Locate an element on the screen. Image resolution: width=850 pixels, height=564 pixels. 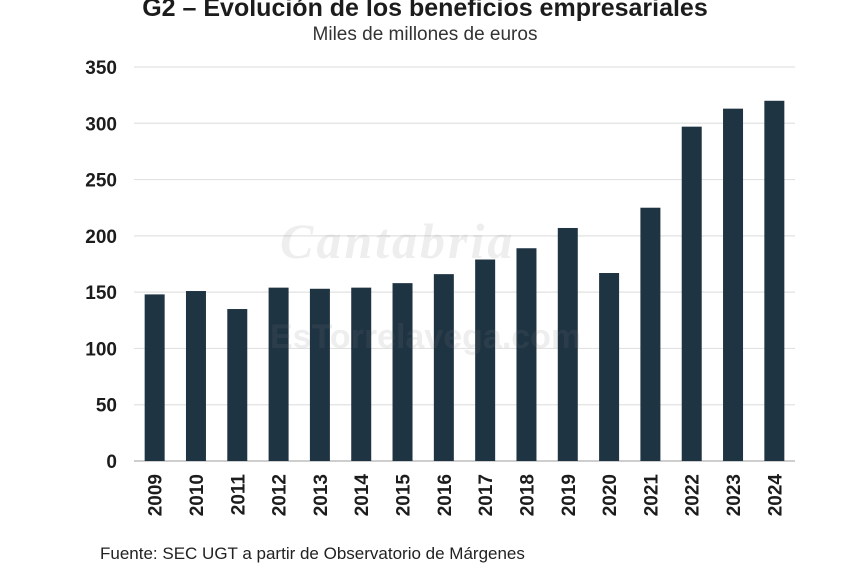
y-tick-label: 100 is located at coordinates (101, 349).